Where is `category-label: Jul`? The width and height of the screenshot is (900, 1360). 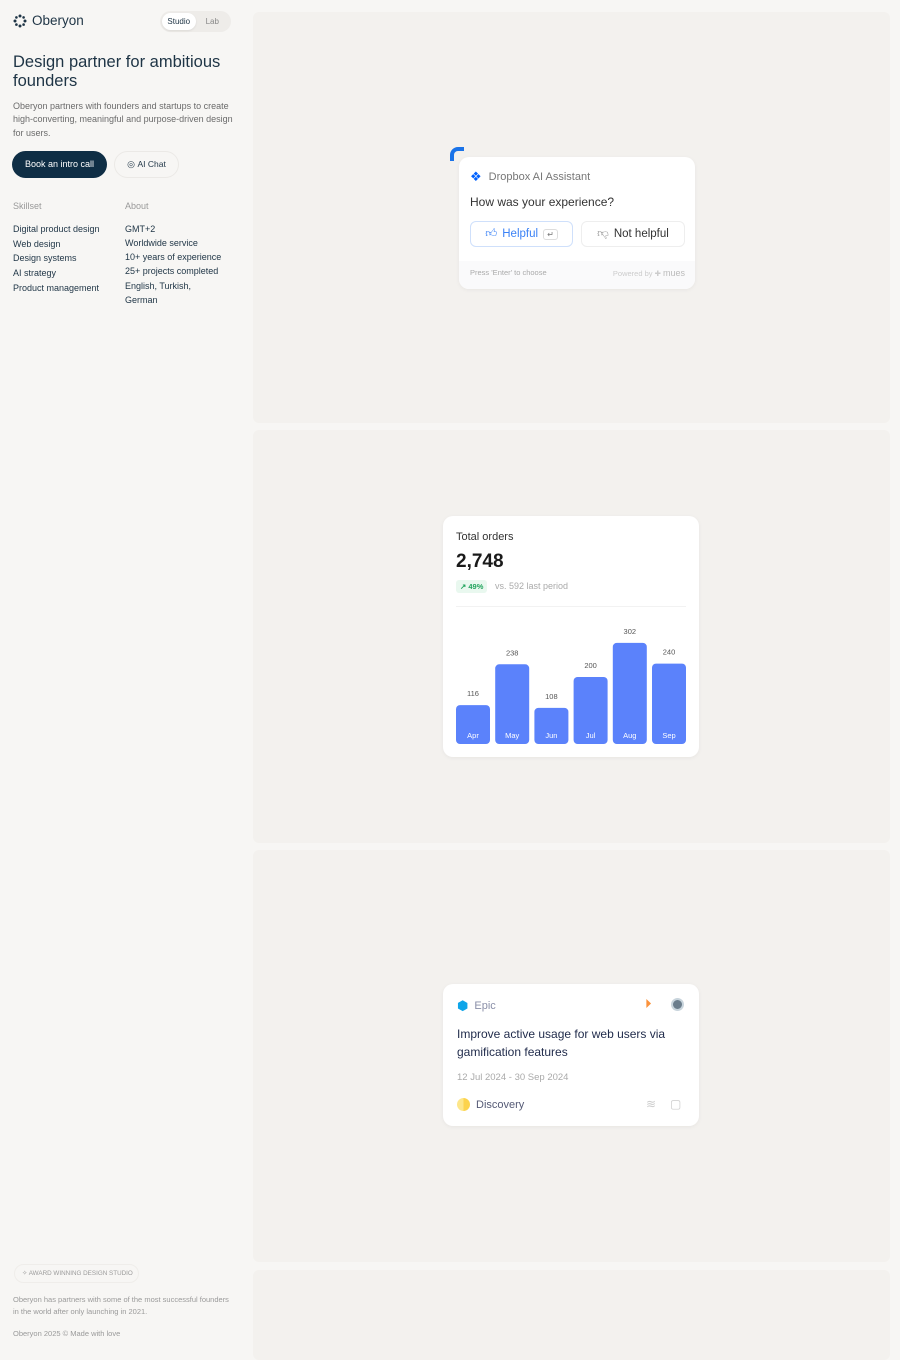
category-label: Jul is located at coordinates (591, 735).